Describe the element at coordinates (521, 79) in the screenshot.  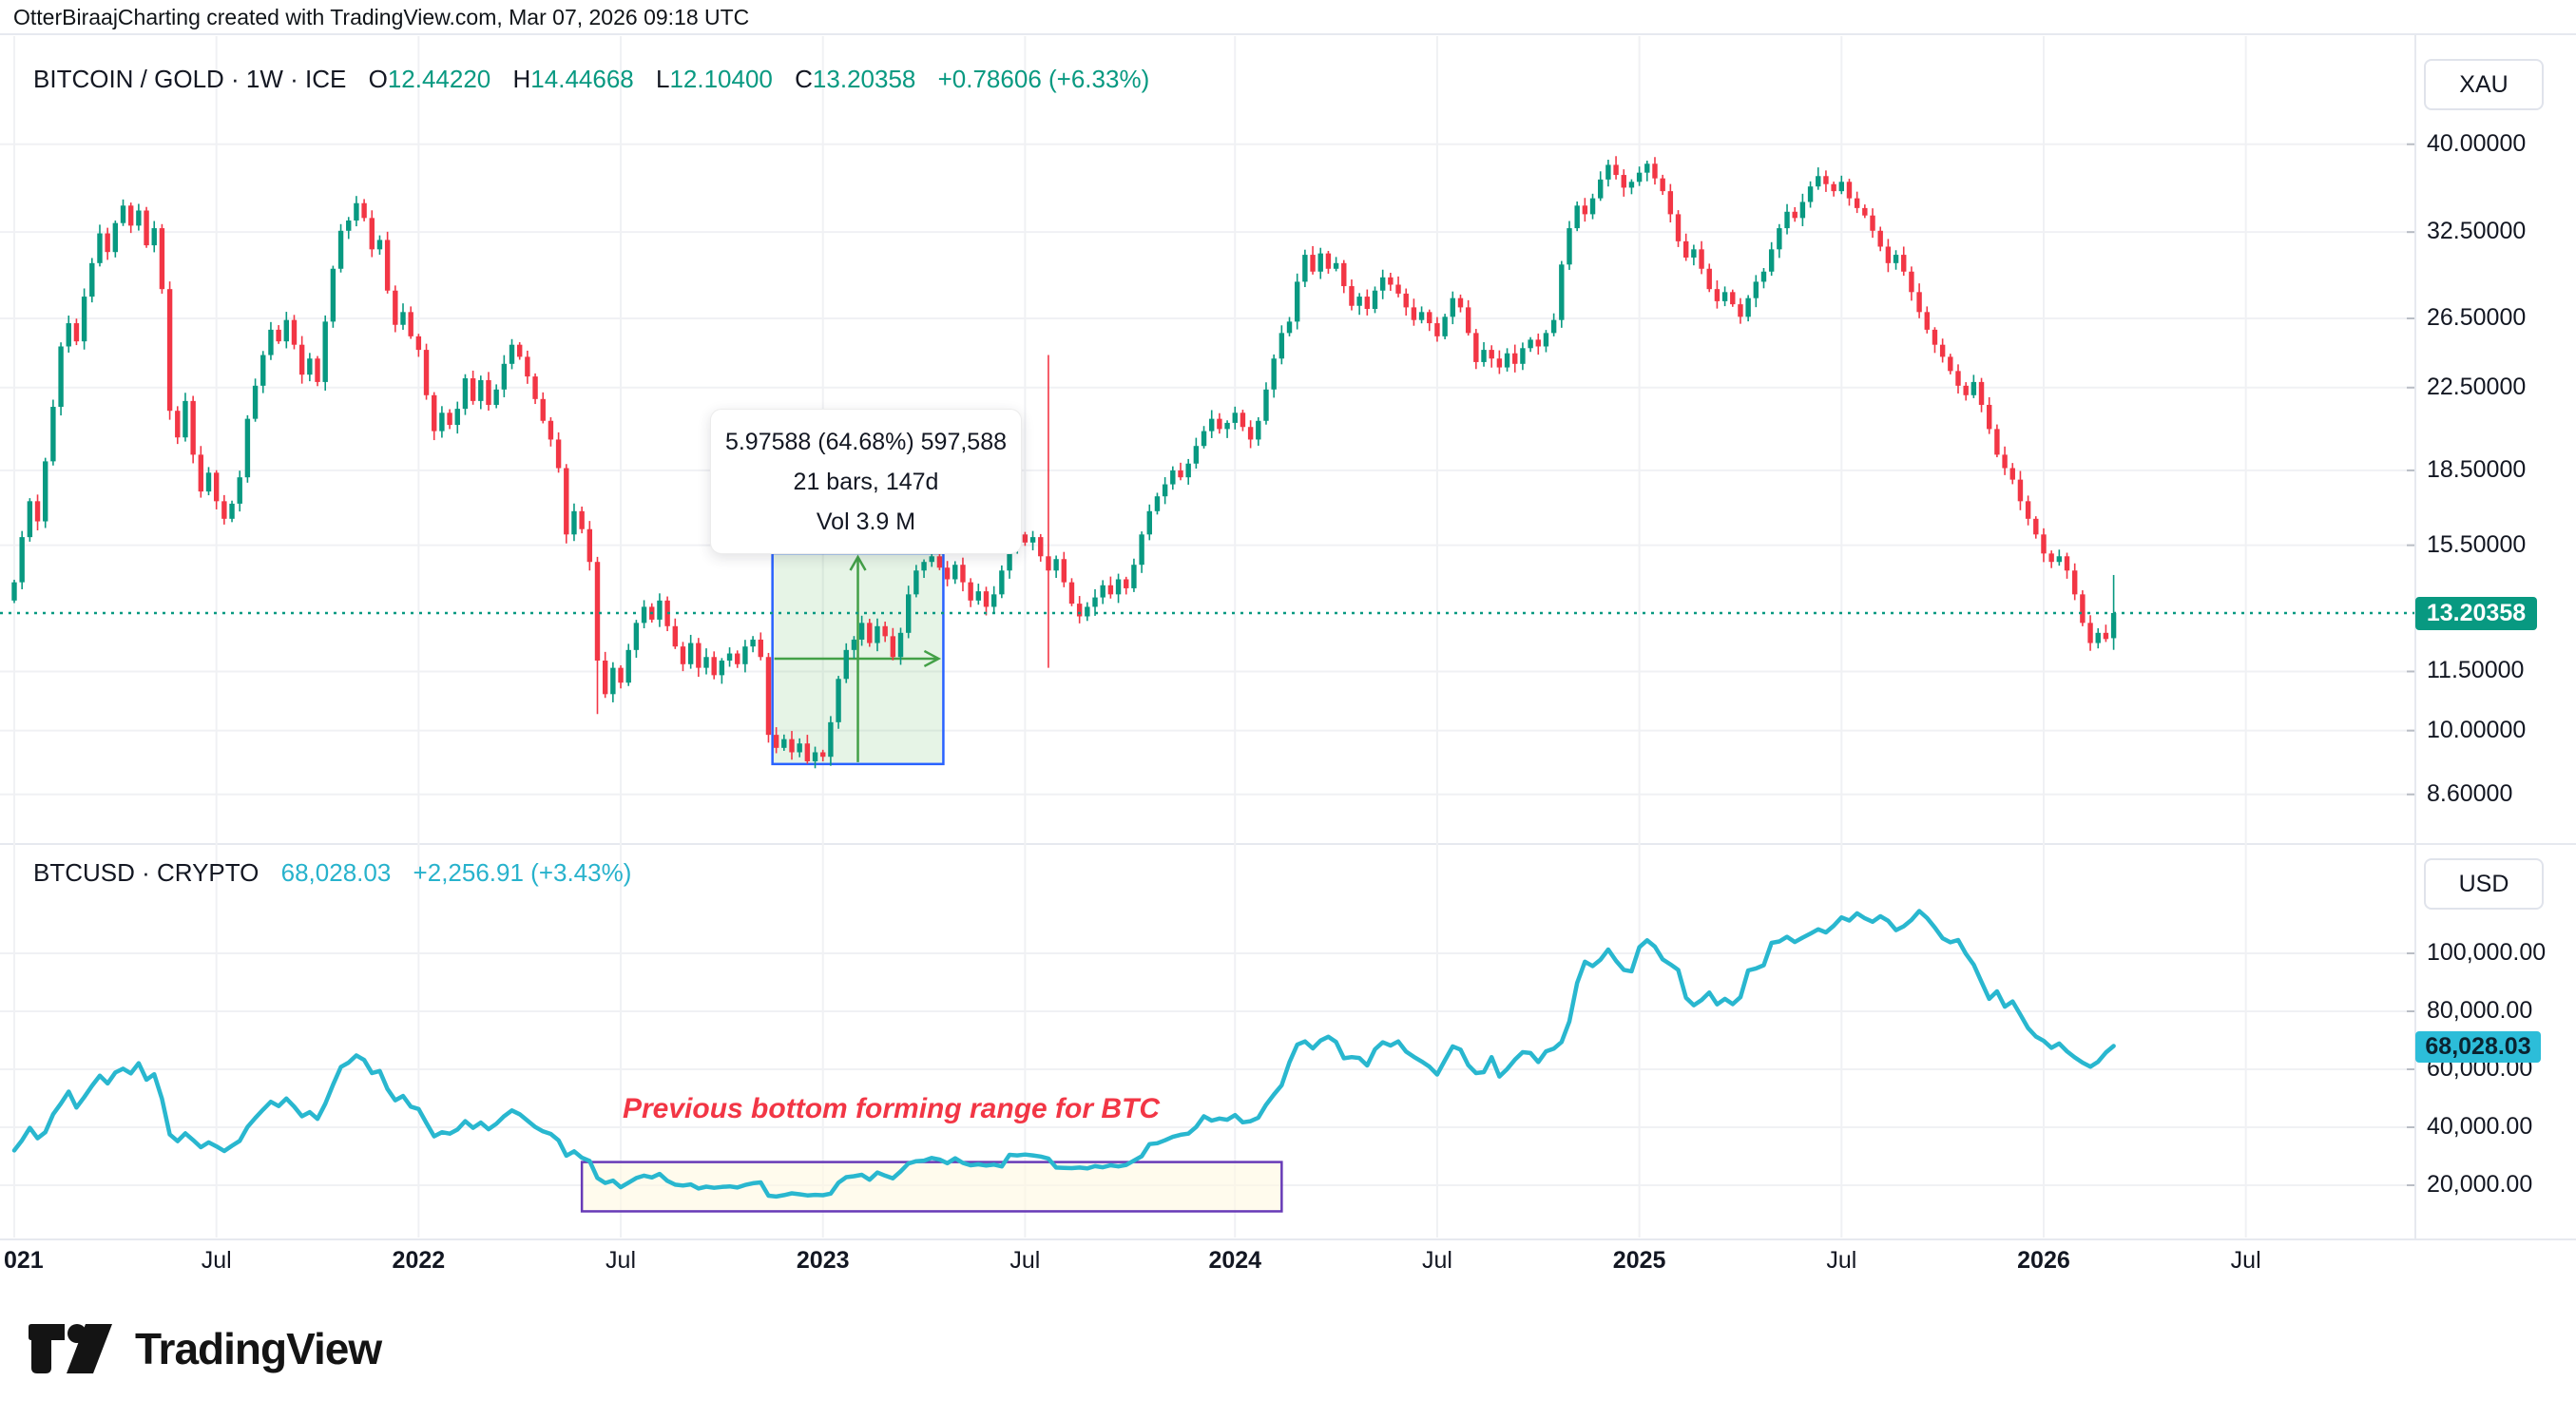
I see `high-label: H` at that location.